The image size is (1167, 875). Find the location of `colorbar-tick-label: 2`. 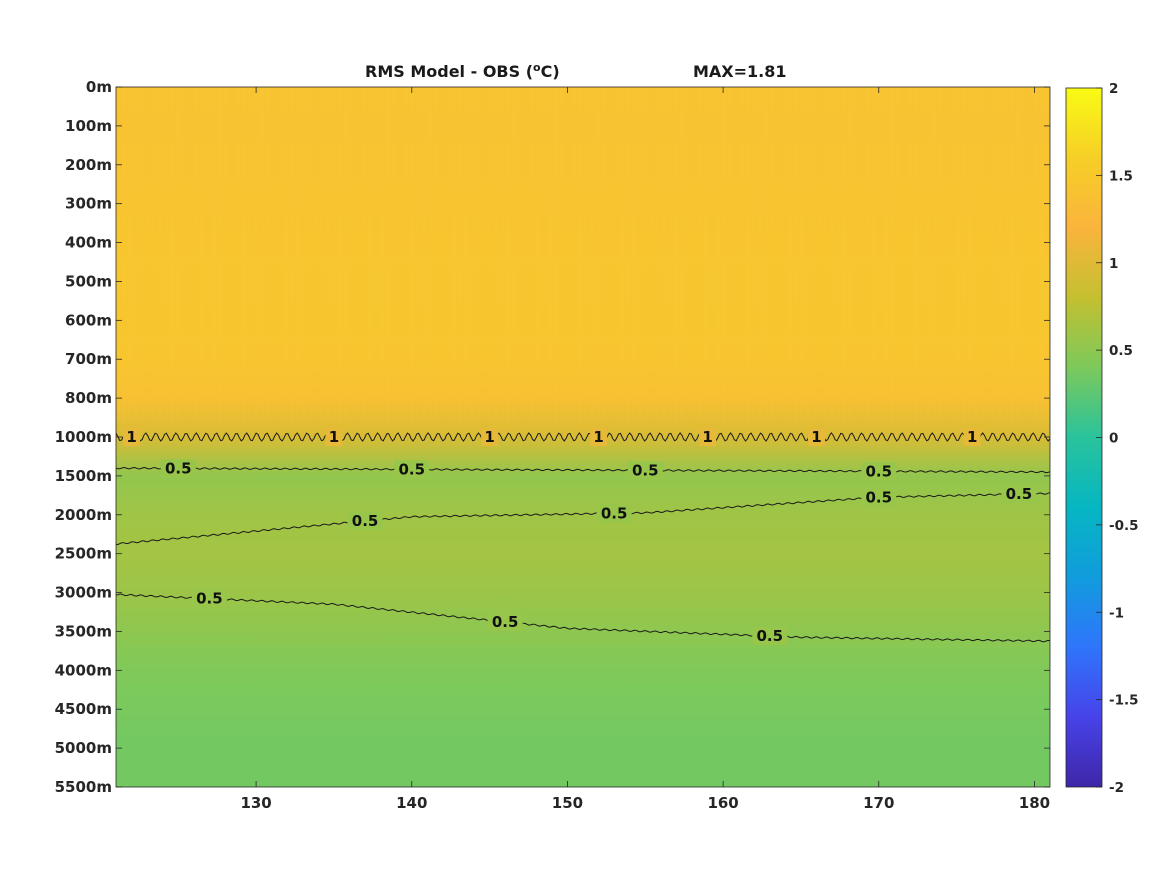

colorbar-tick-label: 2 is located at coordinates (1113, 89).